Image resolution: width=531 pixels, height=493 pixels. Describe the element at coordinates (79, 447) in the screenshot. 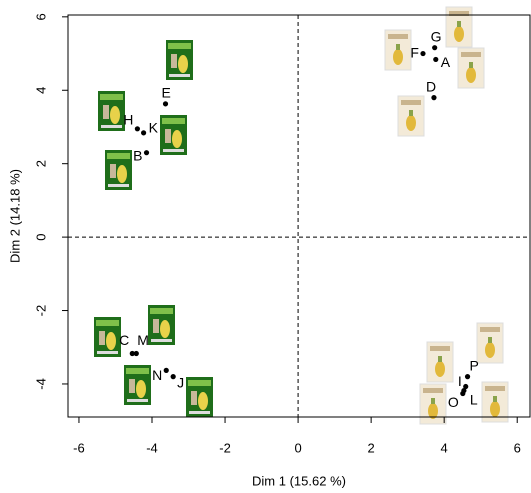

I see `x-tick-label: -6` at that location.